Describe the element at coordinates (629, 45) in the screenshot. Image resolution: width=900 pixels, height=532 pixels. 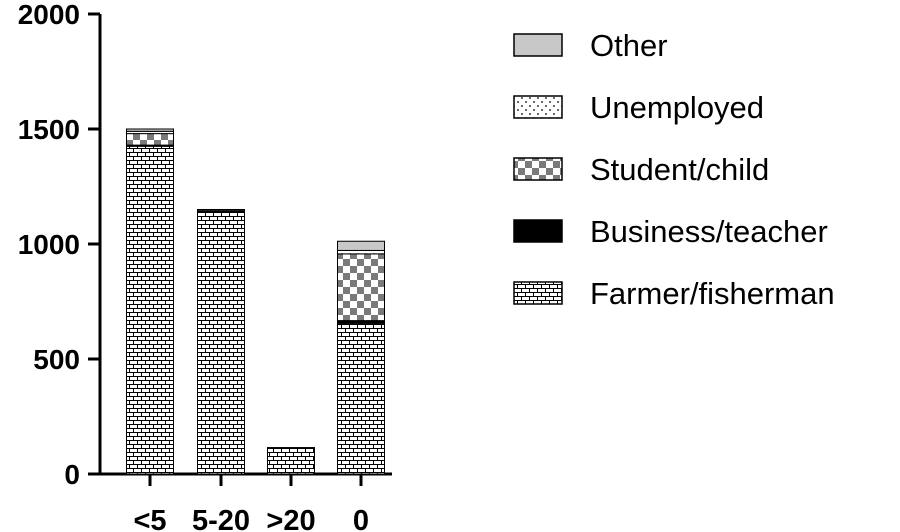
I see `legend-label: Other` at that location.